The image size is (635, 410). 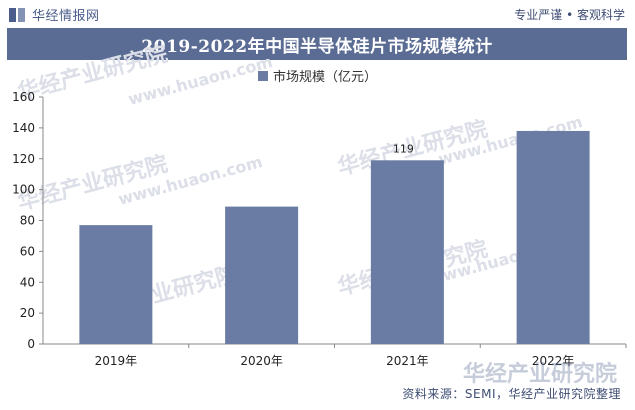 What do you see at coordinates (569, 15) in the screenshot?
I see `motto: 专业严谨 • 客观科学` at bounding box center [569, 15].